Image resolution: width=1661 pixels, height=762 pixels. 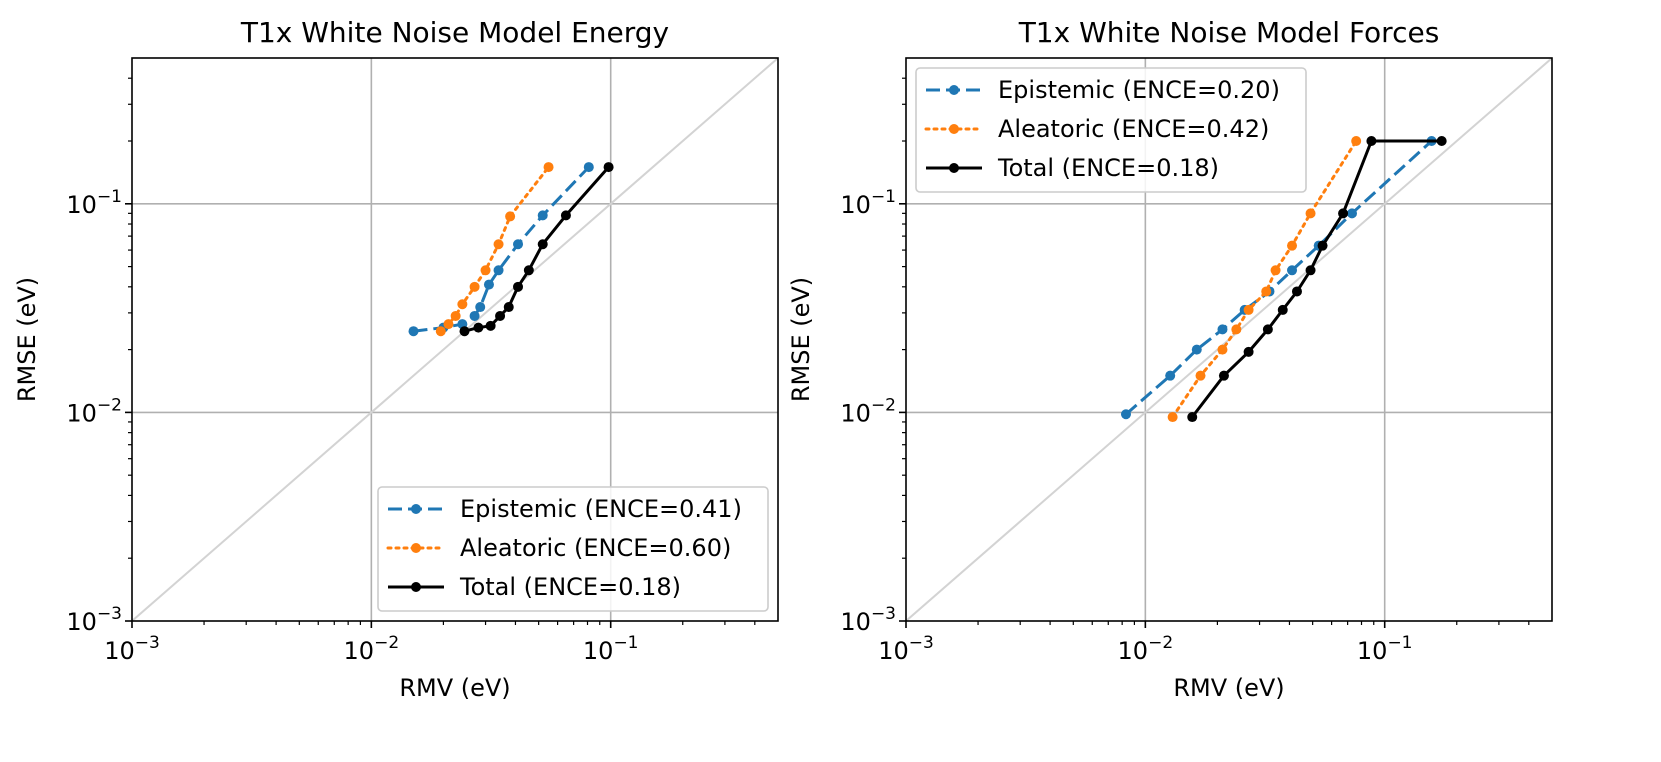 What do you see at coordinates (1133, 129) in the screenshot?
I see `legend-label-1: Aleatoric (ENCE=0.42)` at bounding box center [1133, 129].